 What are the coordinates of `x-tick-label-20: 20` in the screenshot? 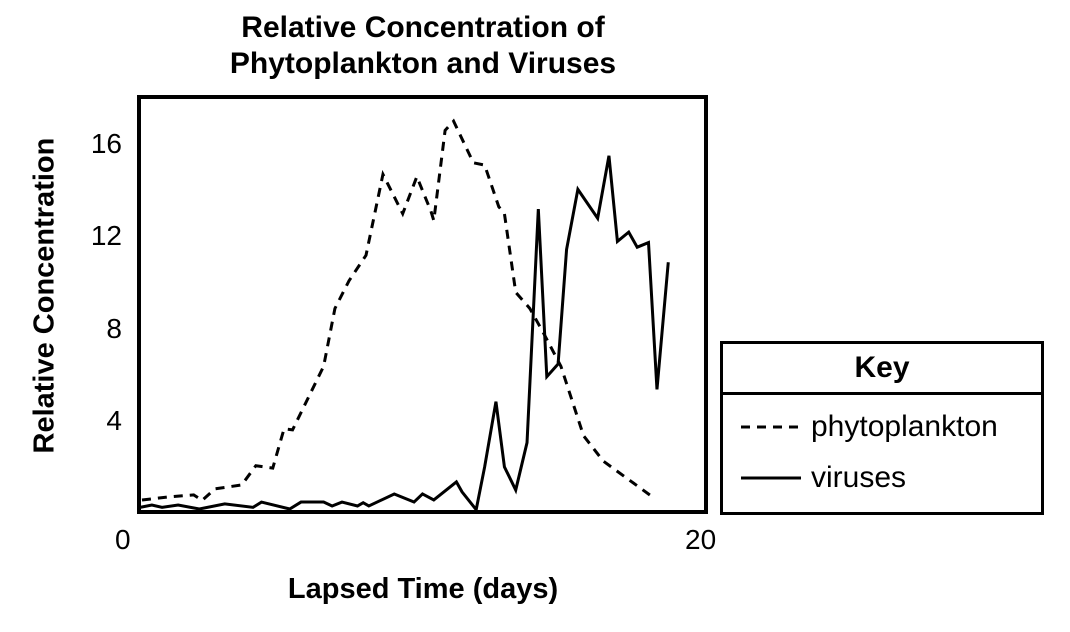 It's located at (701, 539).